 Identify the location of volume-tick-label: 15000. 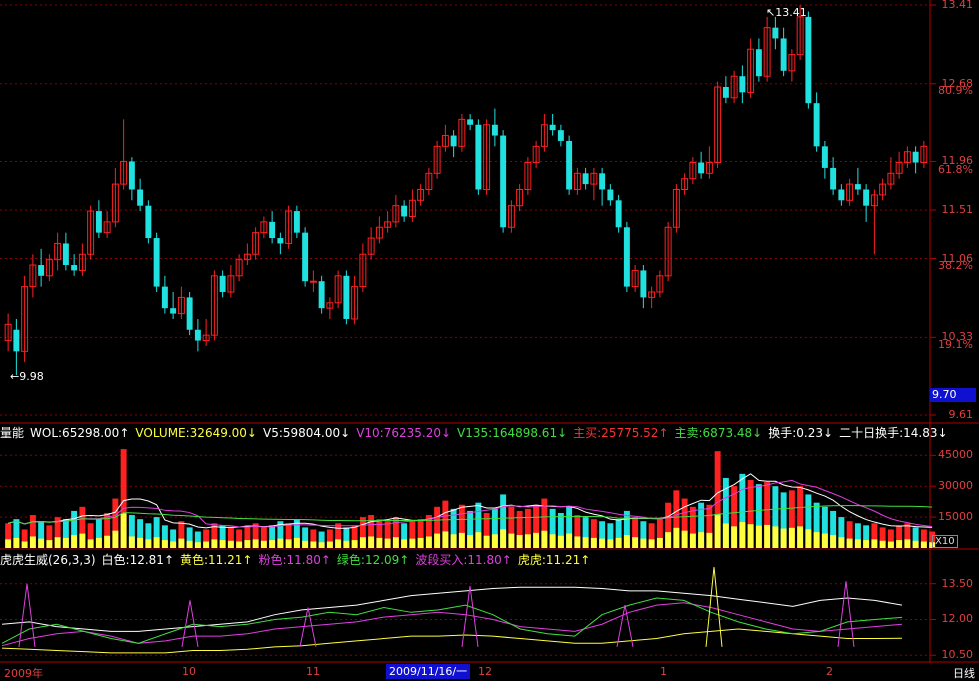
(955, 517).